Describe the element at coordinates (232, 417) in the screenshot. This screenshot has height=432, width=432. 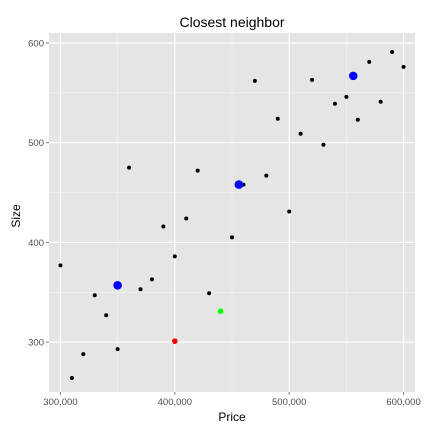
I see `x-axis-title: Price` at that location.